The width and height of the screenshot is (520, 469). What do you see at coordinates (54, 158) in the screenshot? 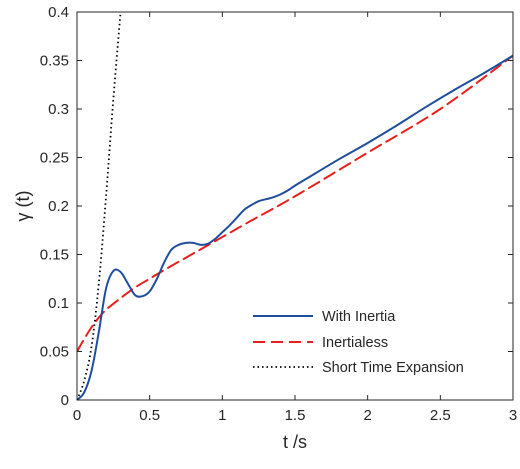
I see `y-tick-label: 0.25` at bounding box center [54, 158].